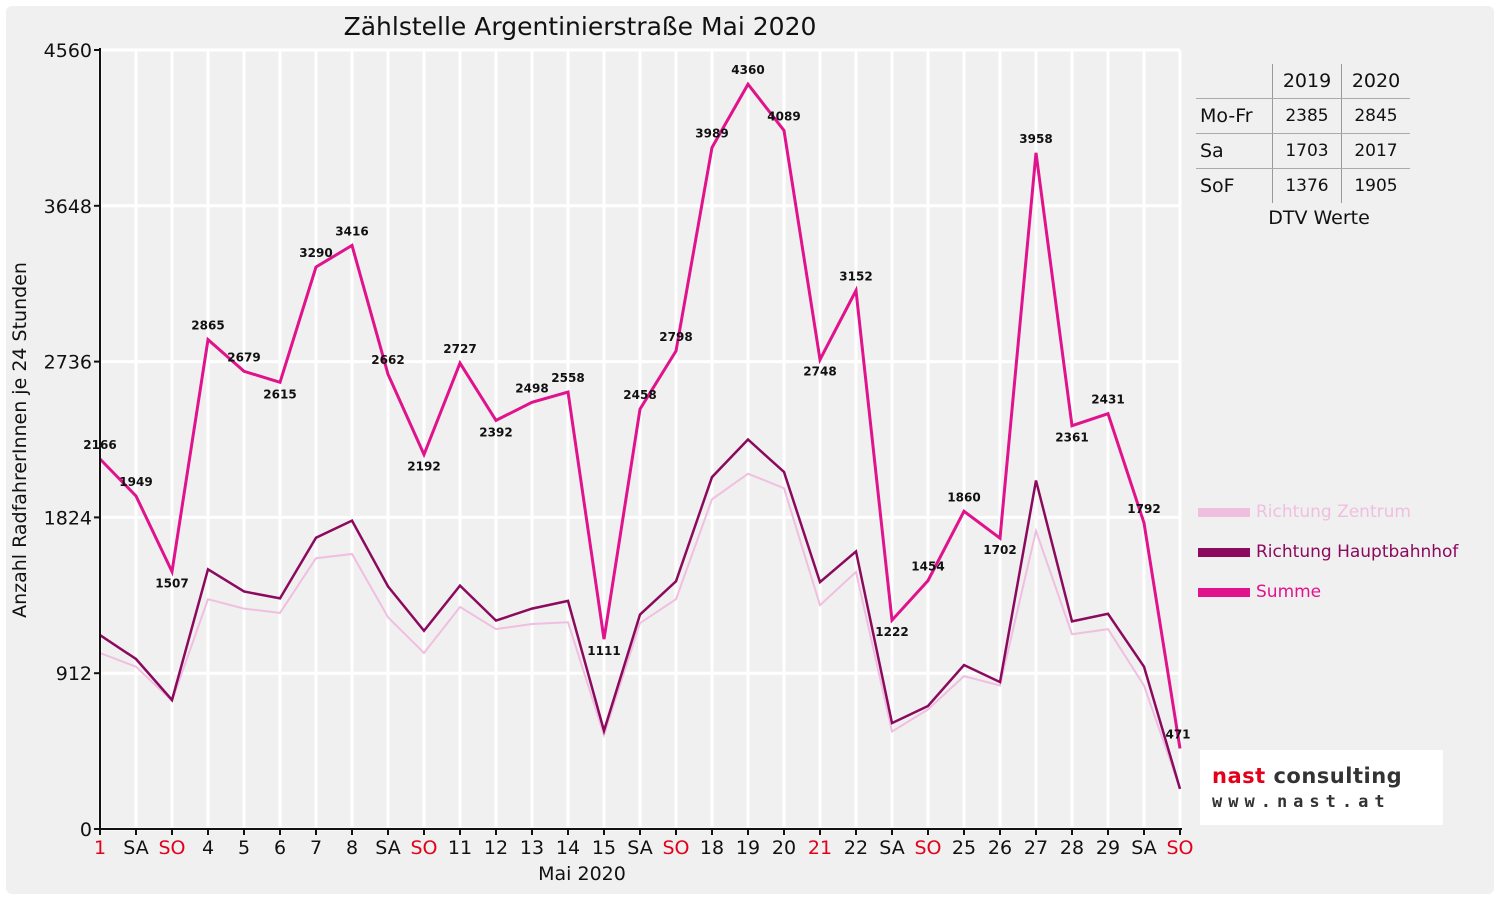 The image size is (1500, 900). I want to click on x-tick-label: 21, so click(820, 848).